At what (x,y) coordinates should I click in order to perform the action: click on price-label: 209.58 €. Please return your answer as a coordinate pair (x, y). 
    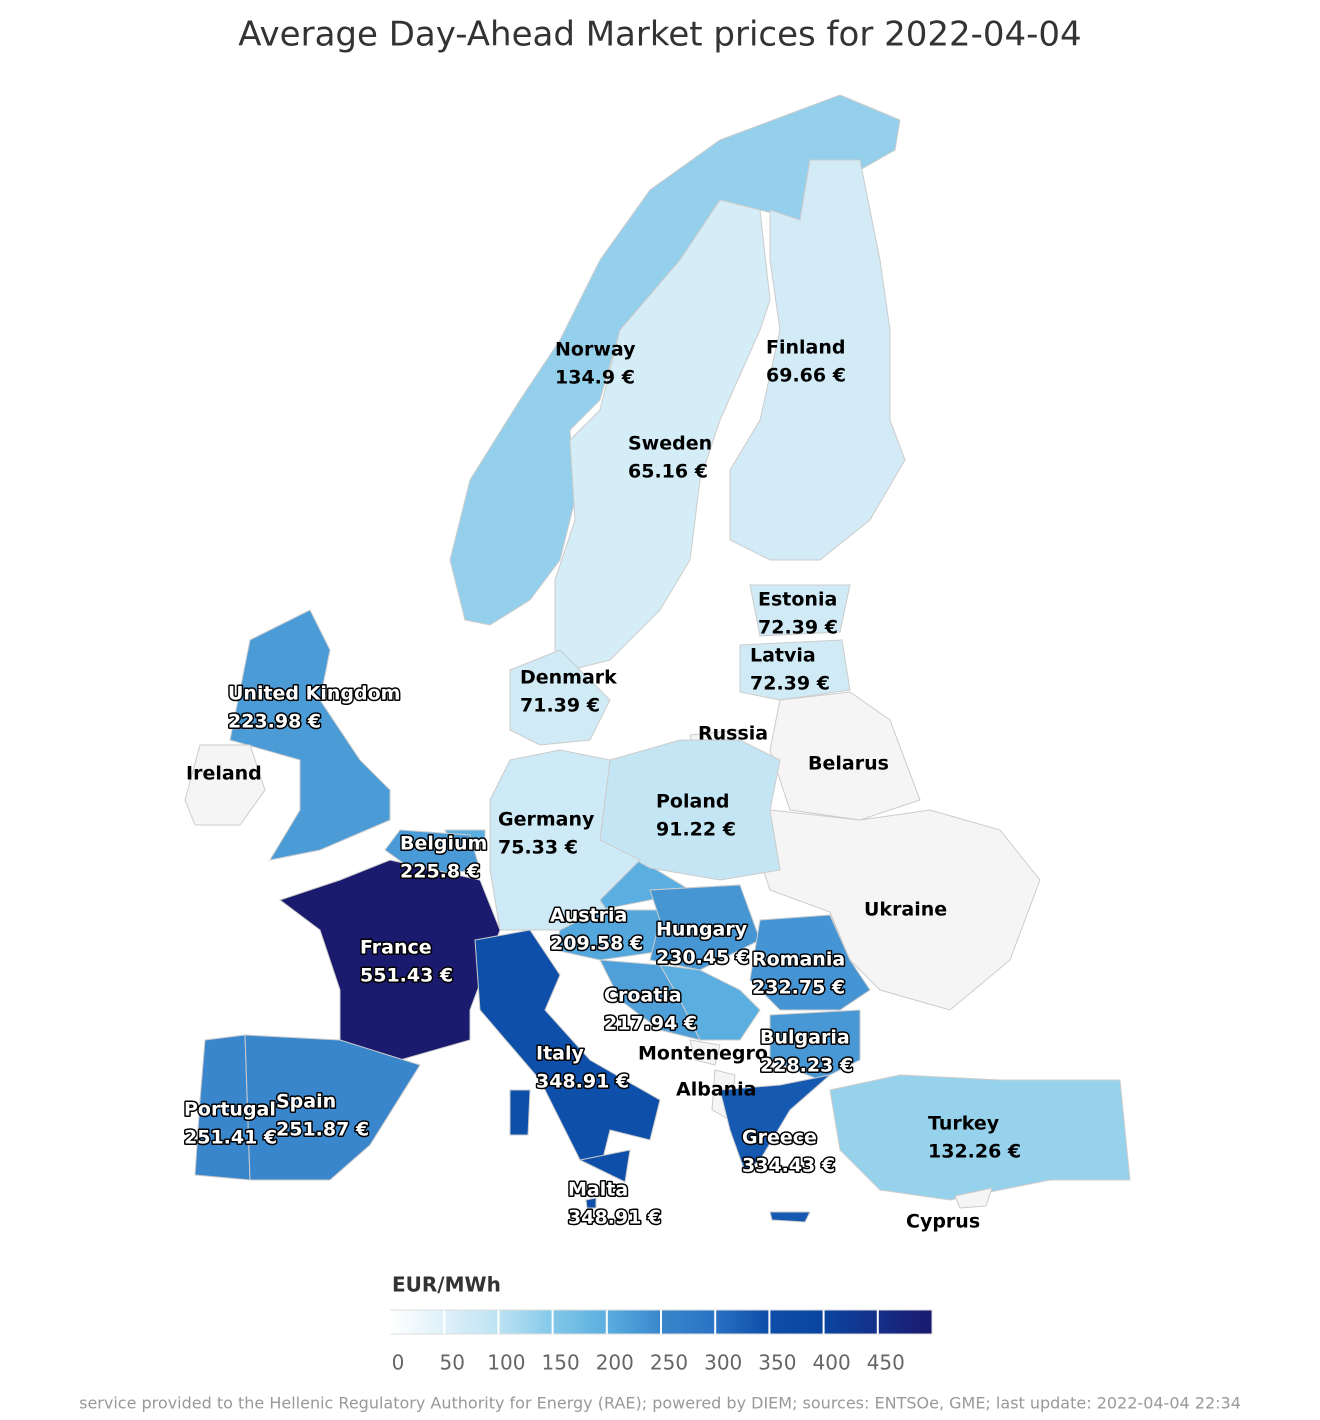
    Looking at the image, I should click on (596, 944).